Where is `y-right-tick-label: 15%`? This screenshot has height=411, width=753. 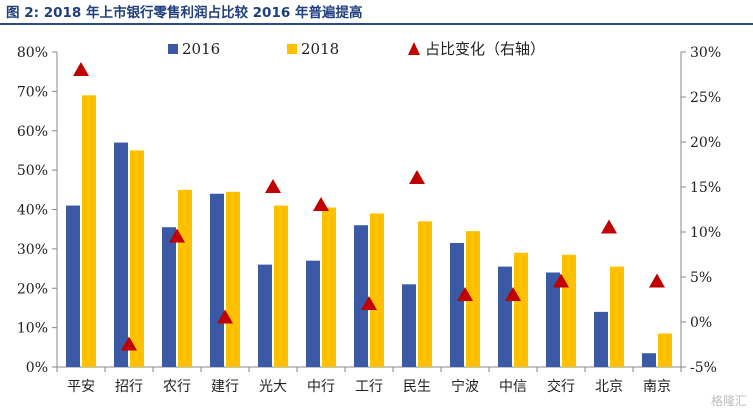 y-right-tick-label: 15% is located at coordinates (705, 188).